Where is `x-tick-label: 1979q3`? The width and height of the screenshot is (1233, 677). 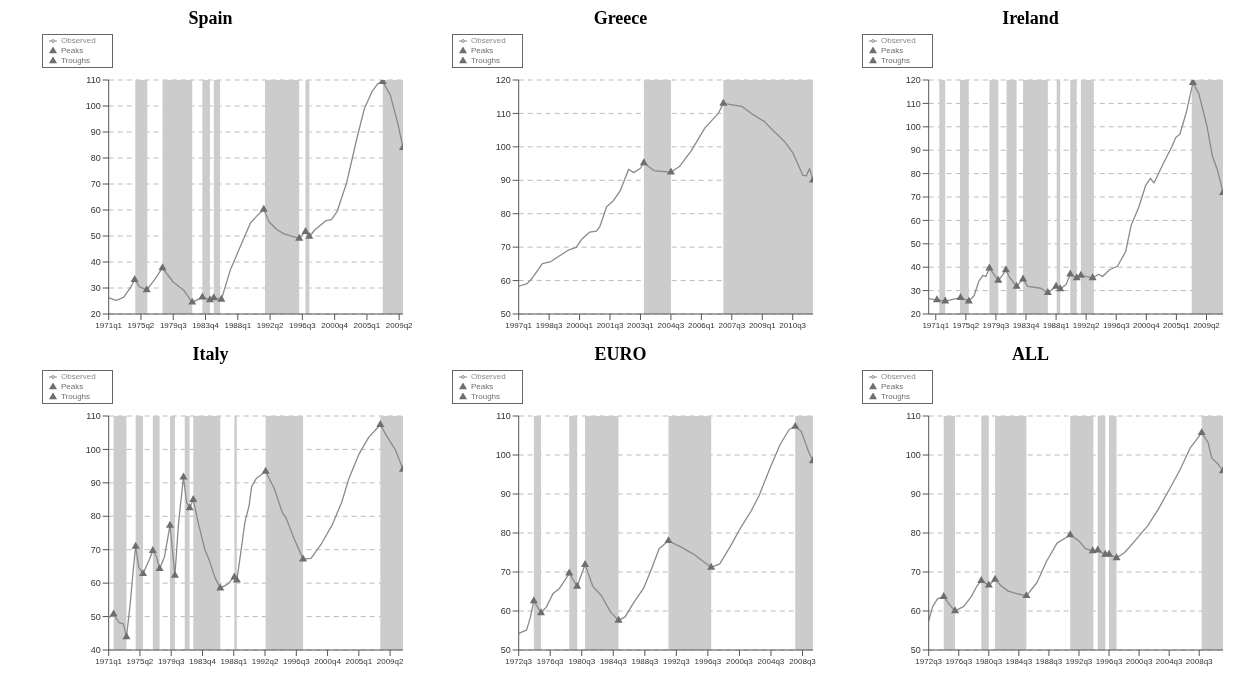
x-tick-label: 1979q3 is located at coordinates (996, 325).